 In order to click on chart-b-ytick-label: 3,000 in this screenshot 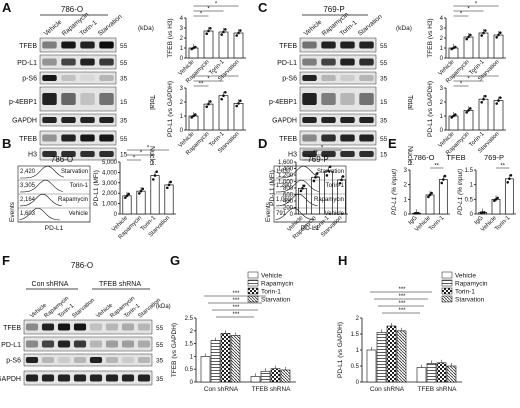, I will do `click(110, 184)`.